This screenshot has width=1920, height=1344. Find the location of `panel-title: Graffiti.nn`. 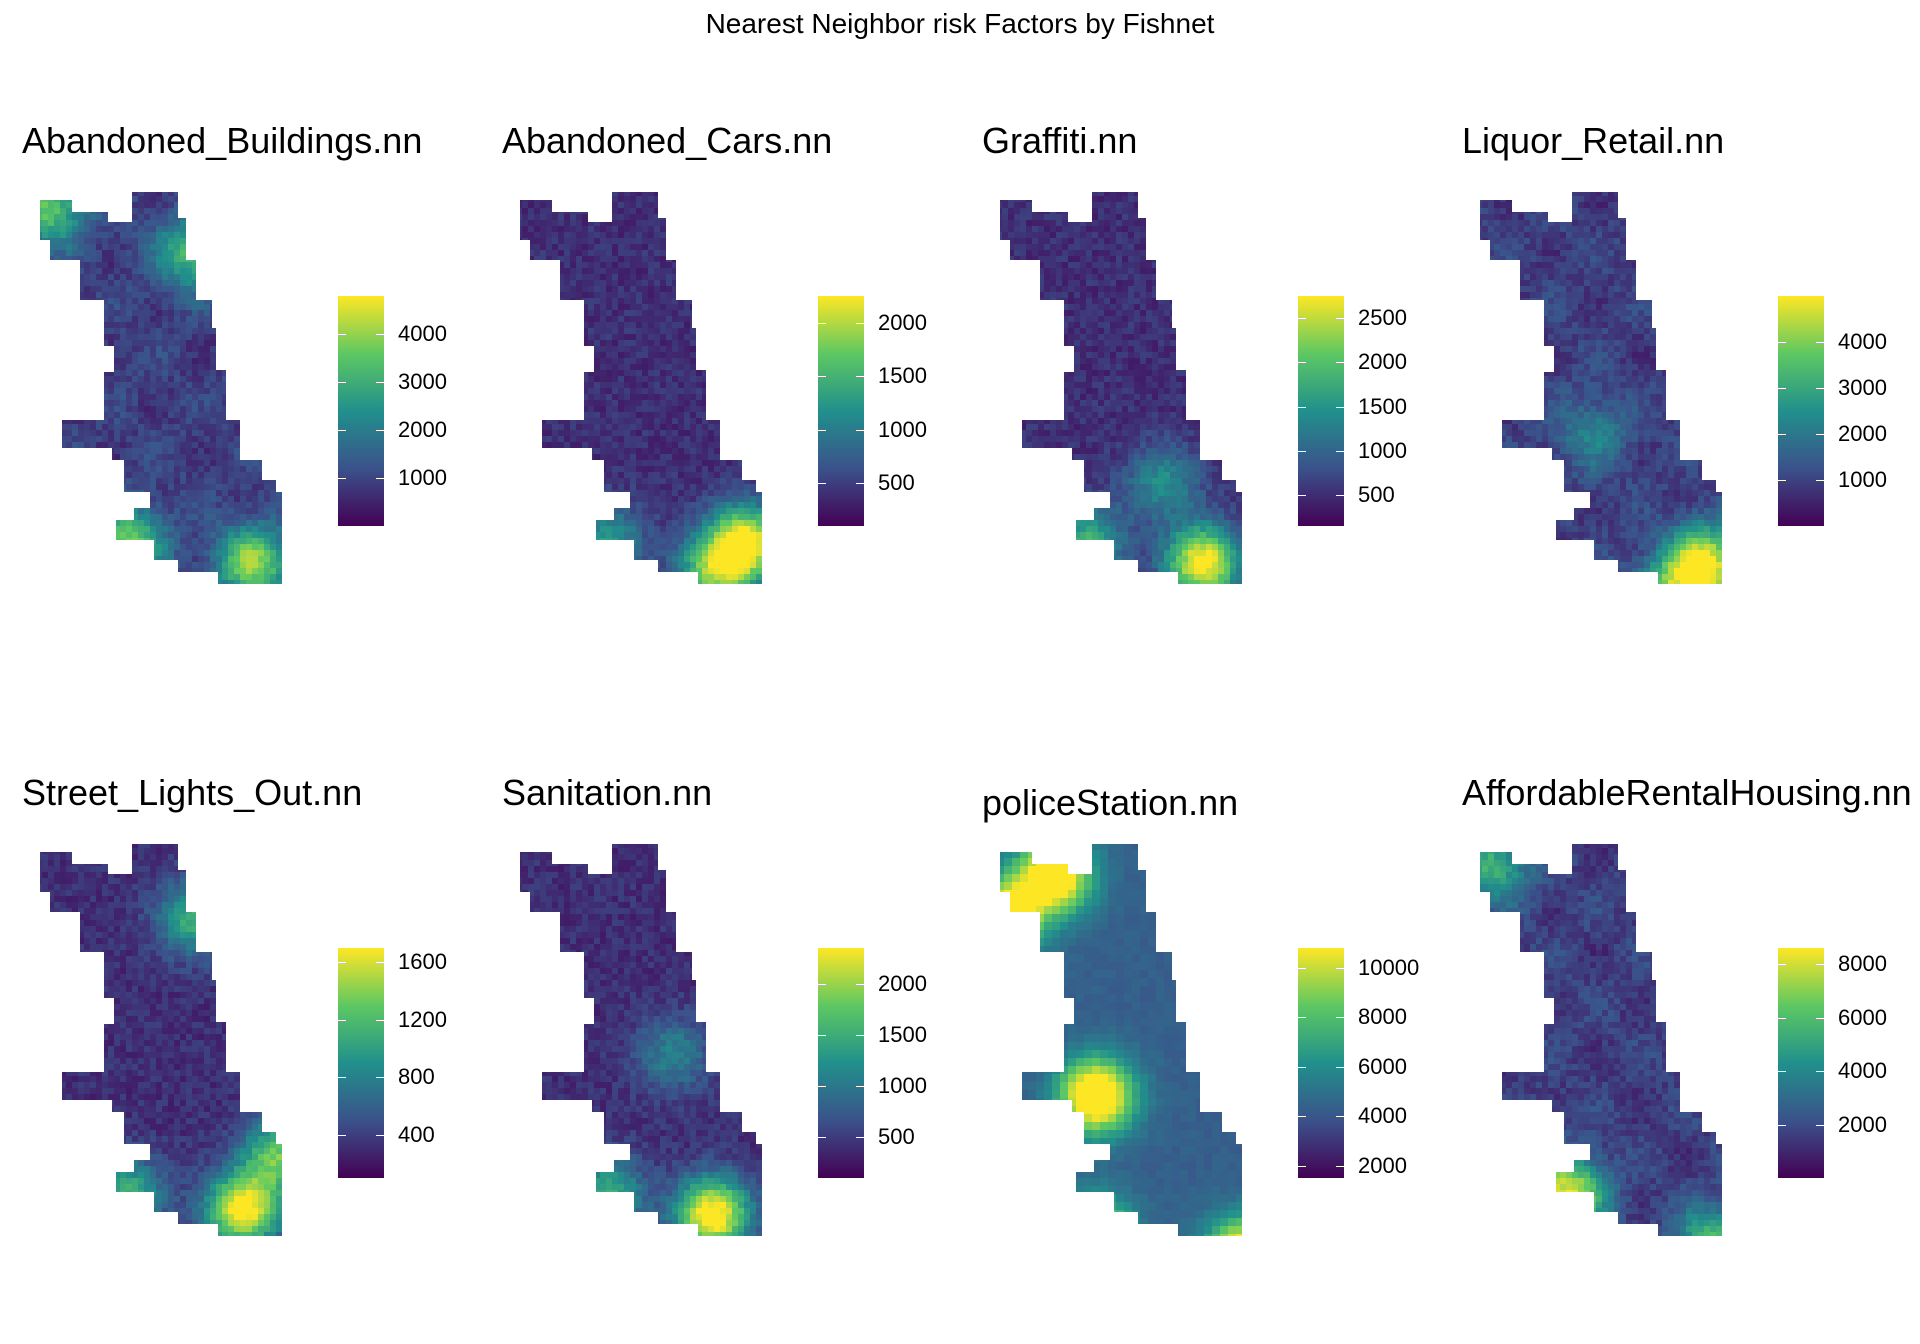

panel-title: Graffiti.nn is located at coordinates (1059, 141).